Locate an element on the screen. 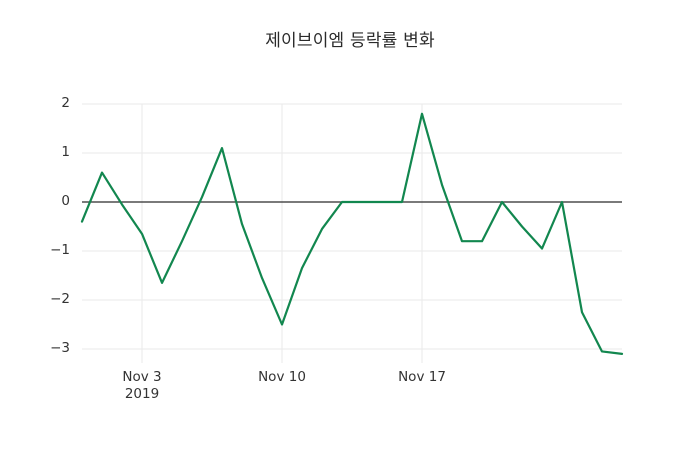 The width and height of the screenshot is (700, 450). x-tick-label: Nov 3 2019 is located at coordinates (141, 386).